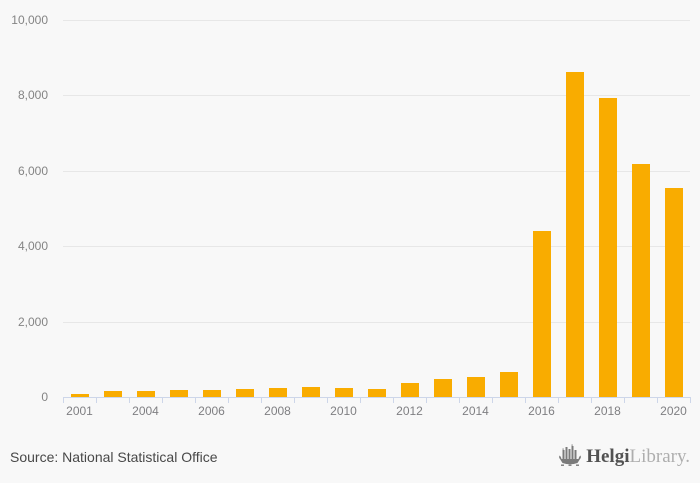 This screenshot has height=483, width=700. Describe the element at coordinates (607, 411) in the screenshot. I see `x-axis-label-2018: 2018` at that location.